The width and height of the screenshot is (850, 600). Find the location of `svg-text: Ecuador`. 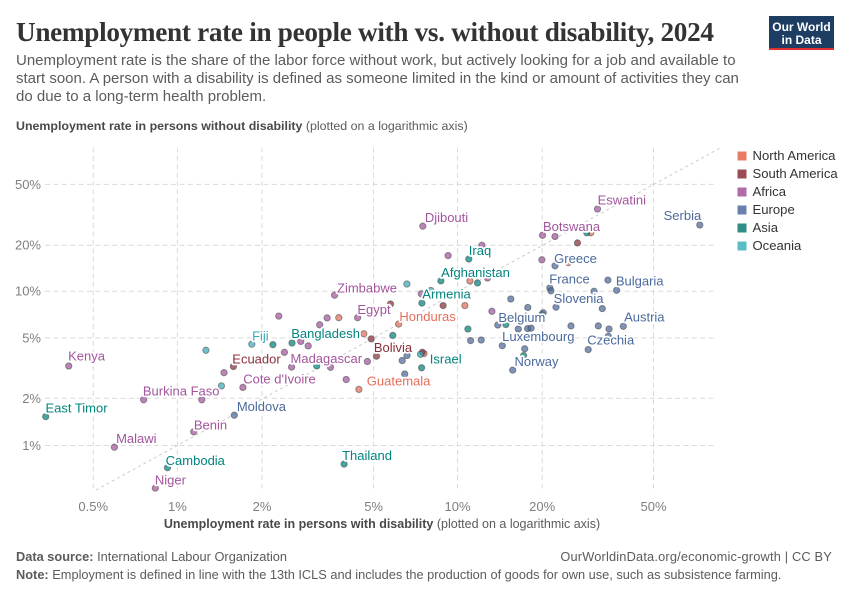

svg-text: Ecuador is located at coordinates (256, 359).